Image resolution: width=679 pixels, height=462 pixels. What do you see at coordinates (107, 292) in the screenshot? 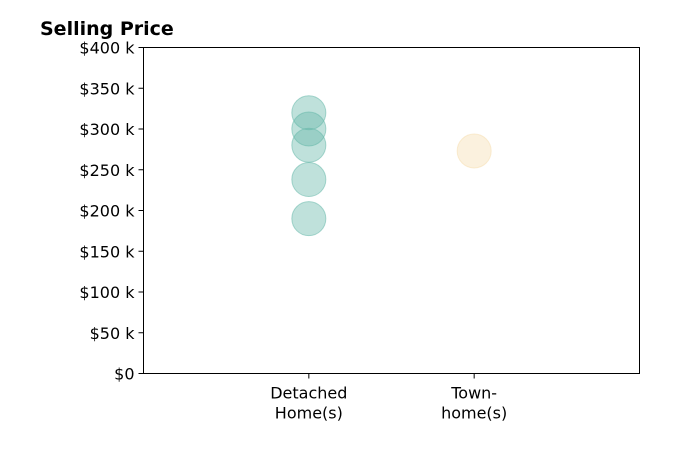
I see `y-tick-label: $100 k` at bounding box center [107, 292].